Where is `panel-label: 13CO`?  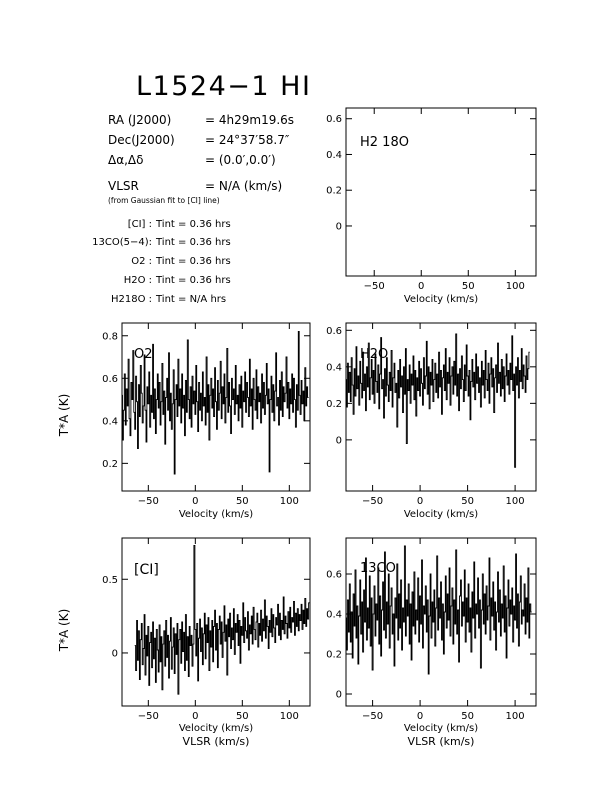 panel-label: 13CO is located at coordinates (378, 568).